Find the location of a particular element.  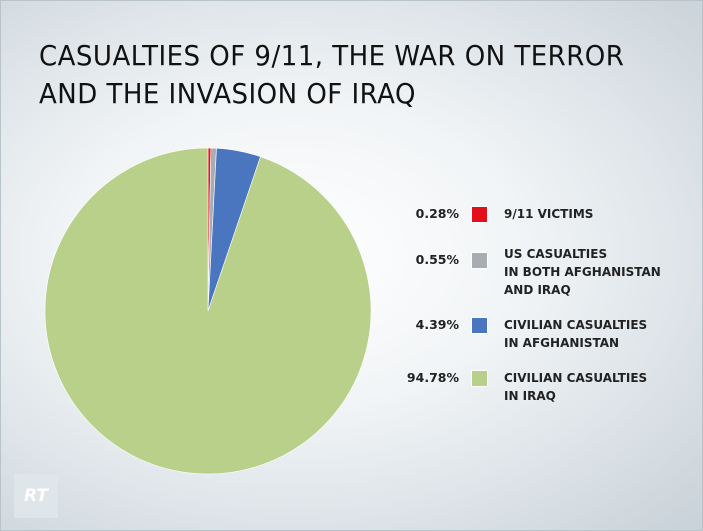

legend-label-line: IN AFGHANISTAN is located at coordinates (562, 343).